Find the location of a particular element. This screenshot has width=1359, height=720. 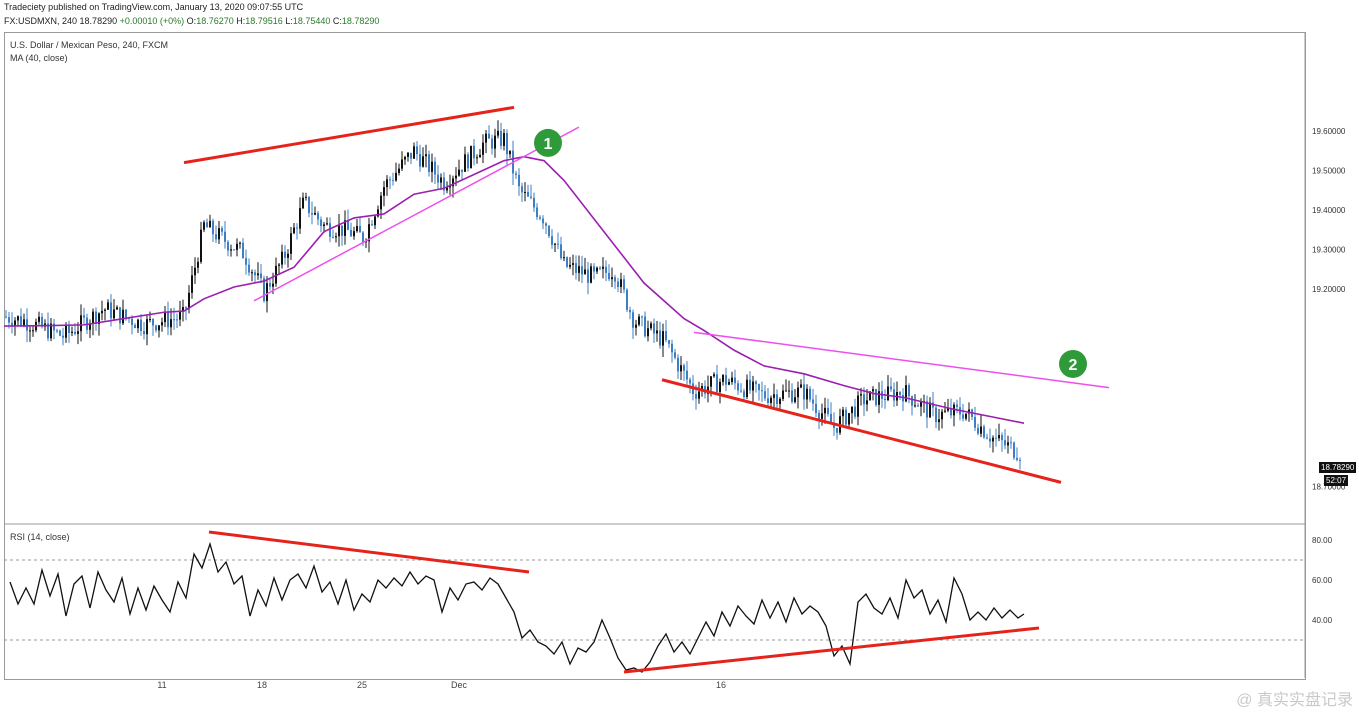

last-price-badge: 18.78290 is located at coordinates (1338, 467).